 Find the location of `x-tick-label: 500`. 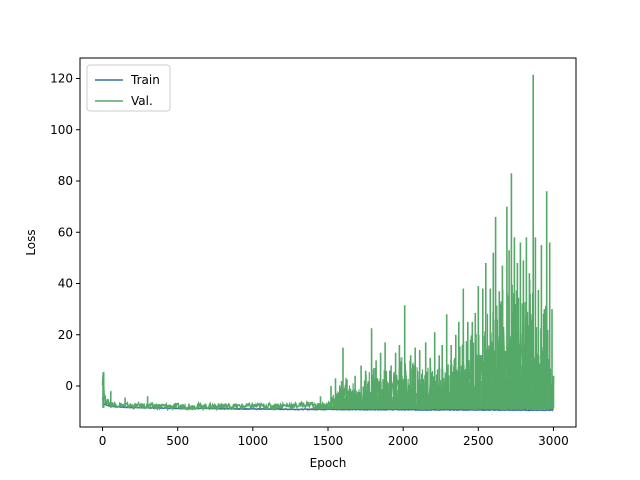

x-tick-label: 500 is located at coordinates (177, 441).